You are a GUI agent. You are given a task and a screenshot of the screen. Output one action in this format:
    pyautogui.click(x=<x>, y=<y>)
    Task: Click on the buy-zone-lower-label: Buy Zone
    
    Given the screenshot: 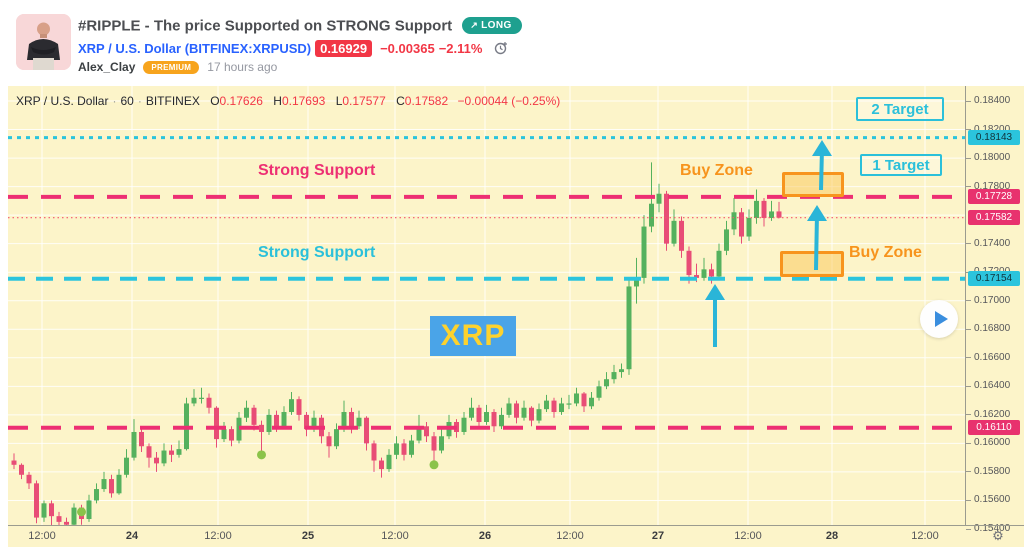 What is the action you would take?
    pyautogui.click(x=885, y=252)
    